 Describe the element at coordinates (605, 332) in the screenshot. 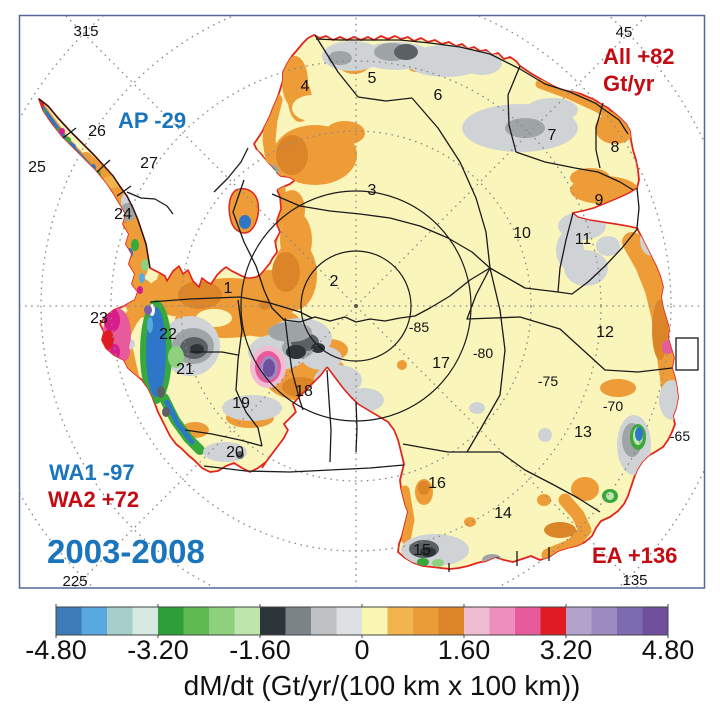

I see `svg-text: 12` at that location.